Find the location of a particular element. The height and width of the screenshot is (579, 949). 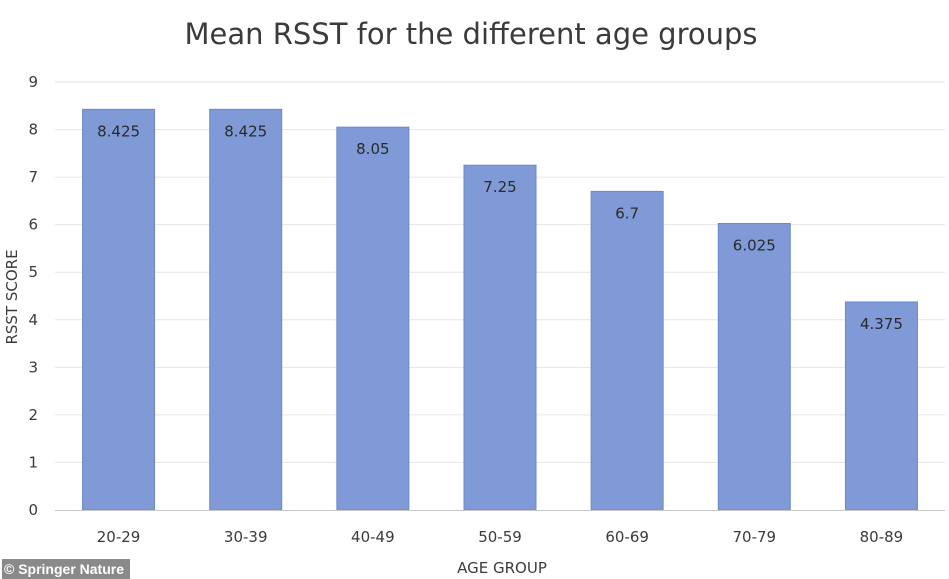

x-axis-ticks: 20-29 30-39 40-49 50-59 60-69 70-79 80-89 is located at coordinates (500, 537).